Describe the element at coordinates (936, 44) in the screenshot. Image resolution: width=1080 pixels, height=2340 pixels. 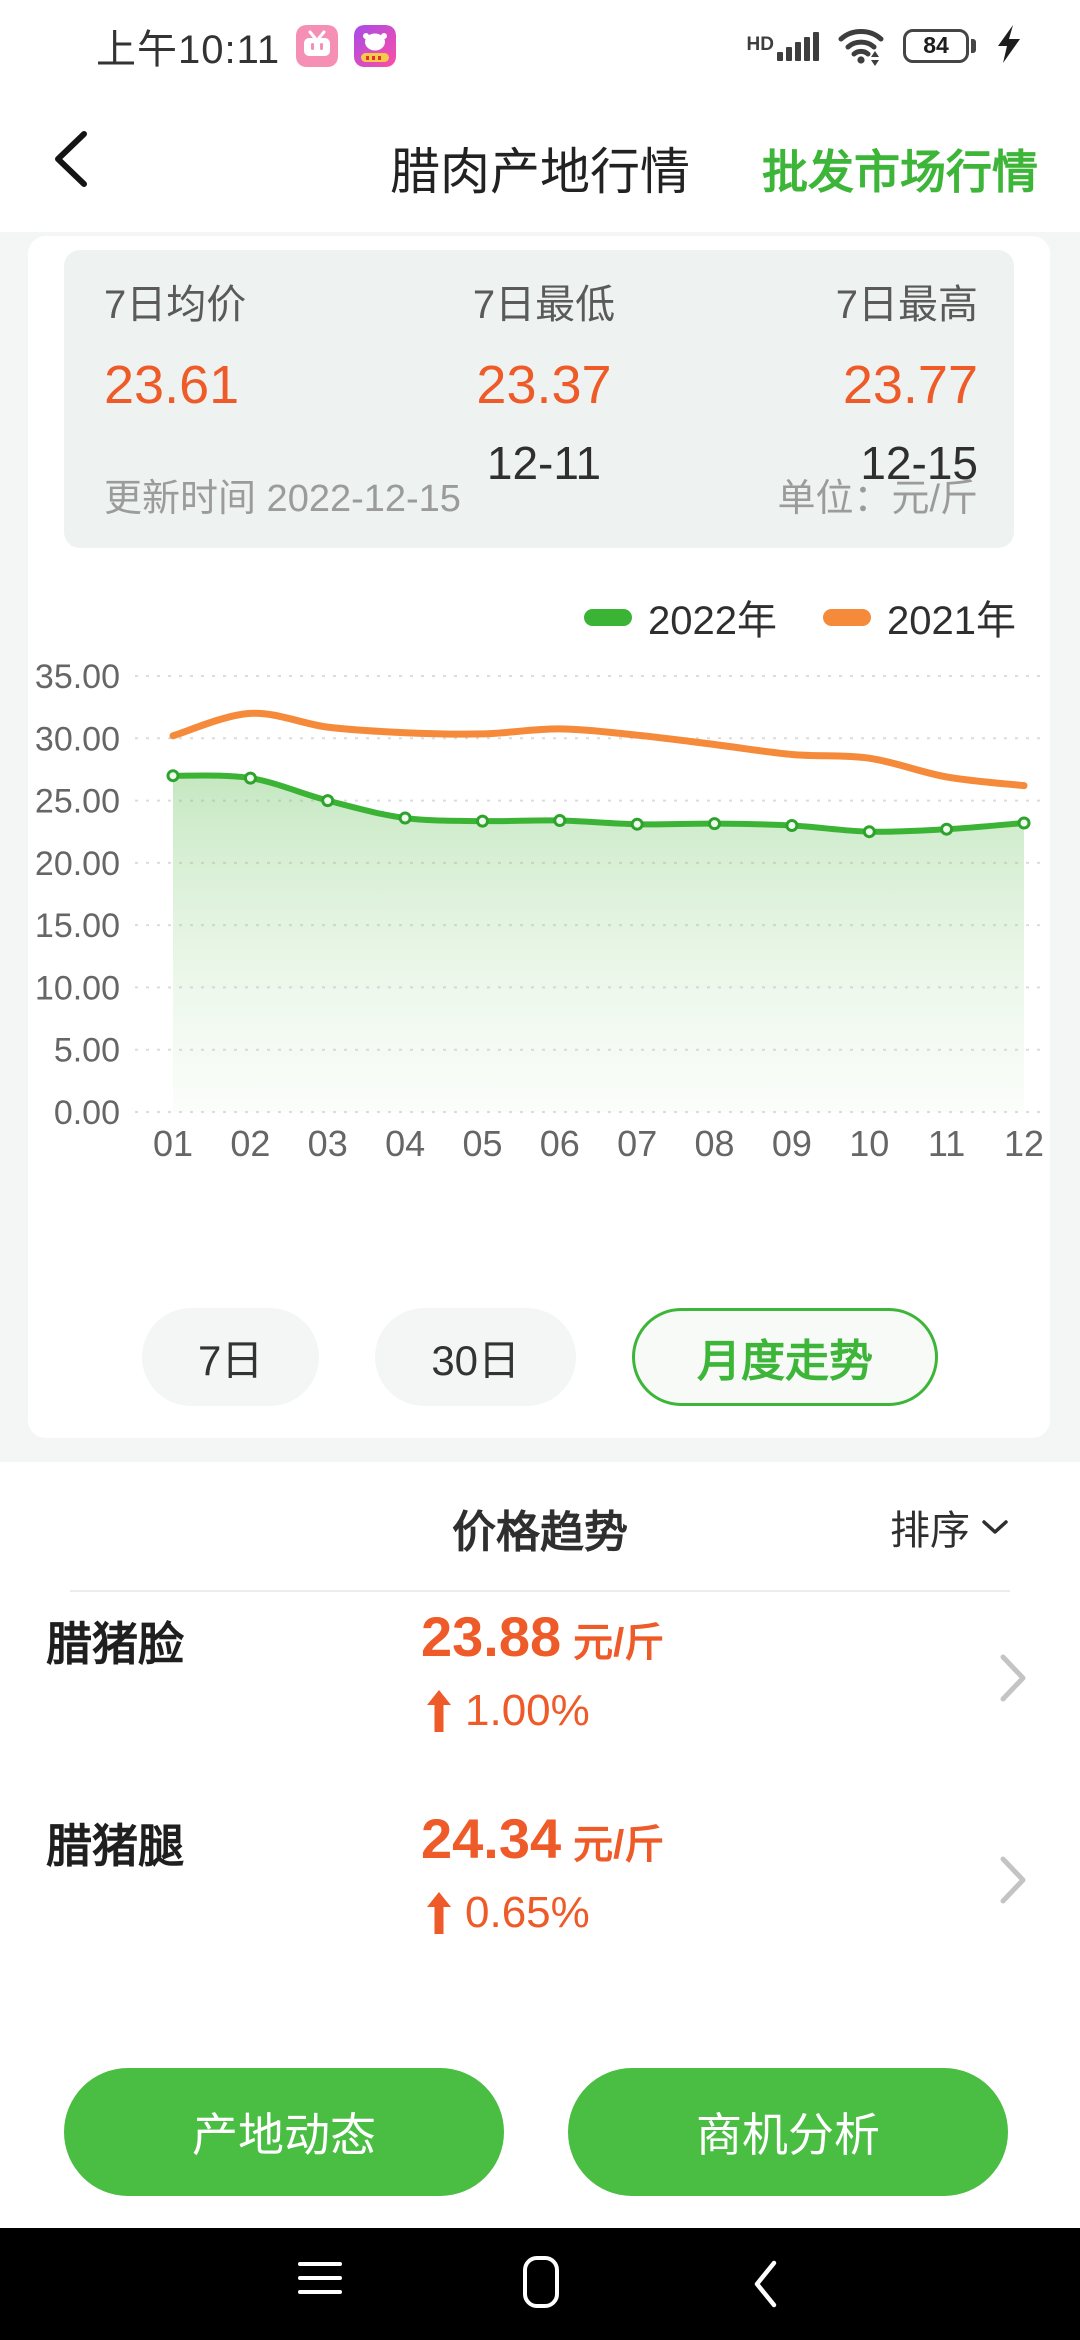
I see `battery-percent: 84` at that location.